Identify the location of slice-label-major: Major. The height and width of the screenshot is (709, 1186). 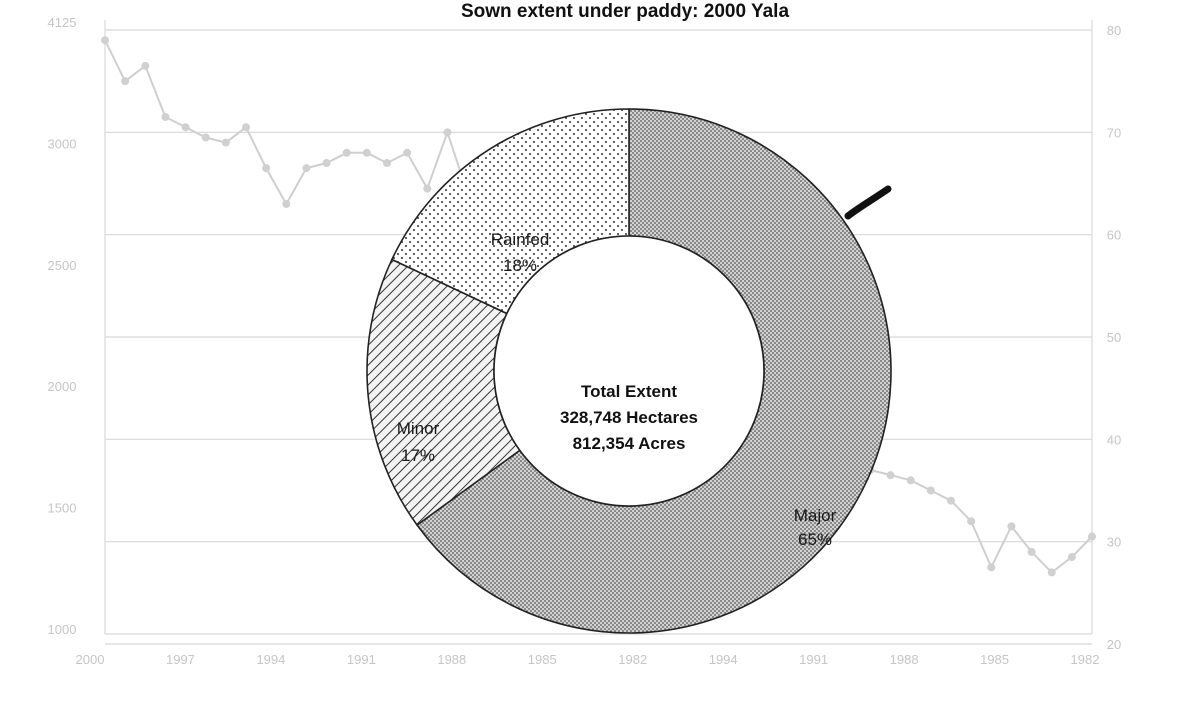
(815, 515).